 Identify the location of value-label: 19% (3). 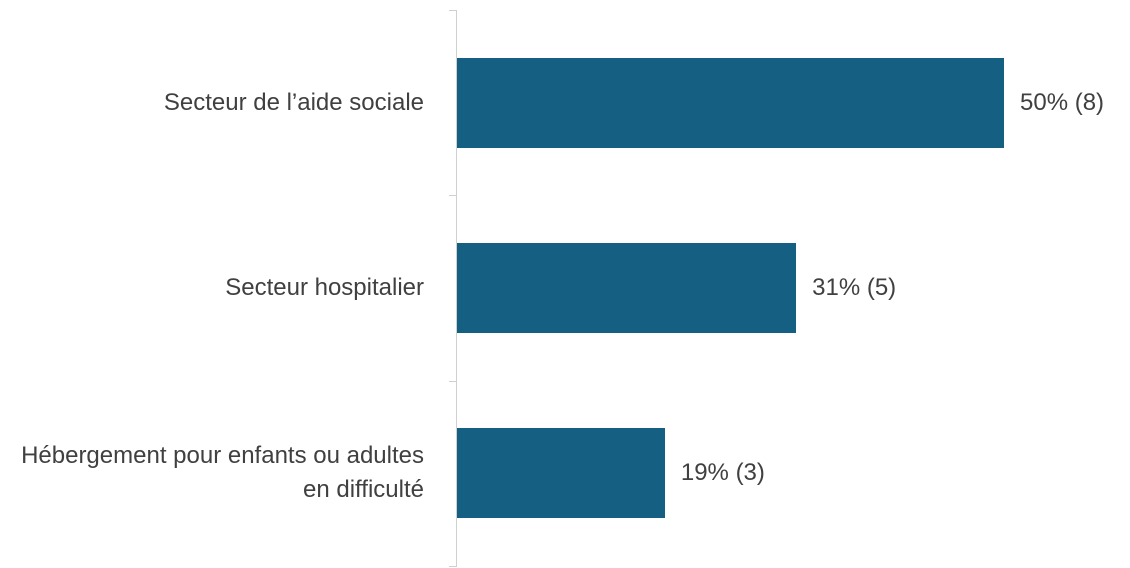
(722, 473).